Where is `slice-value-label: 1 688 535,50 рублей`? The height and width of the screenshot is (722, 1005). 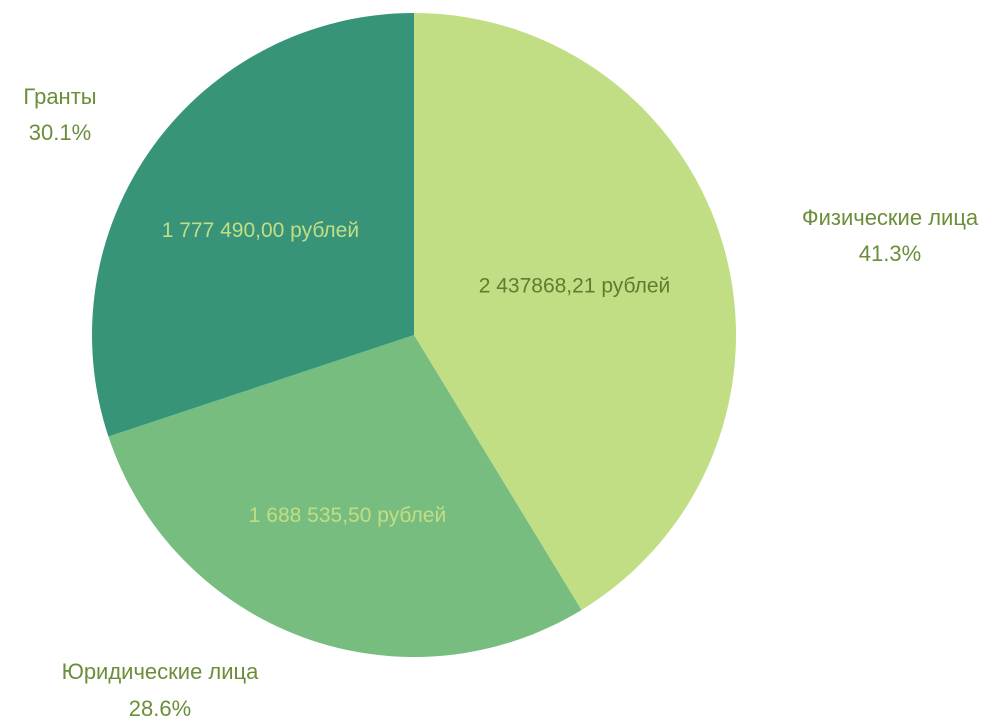
slice-value-label: 1 688 535,50 рублей is located at coordinates (347, 515).